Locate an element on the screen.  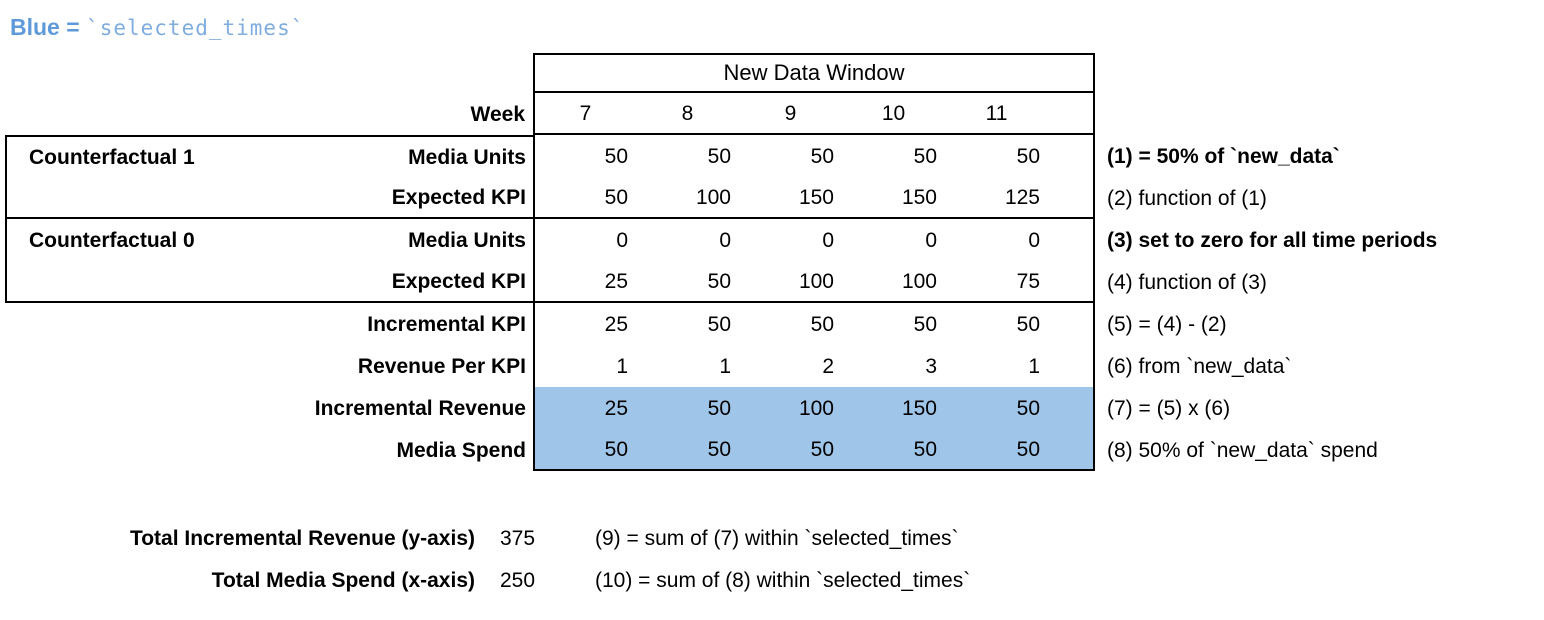
page-title: Blue = `selected_times` is located at coordinates (157, 27).